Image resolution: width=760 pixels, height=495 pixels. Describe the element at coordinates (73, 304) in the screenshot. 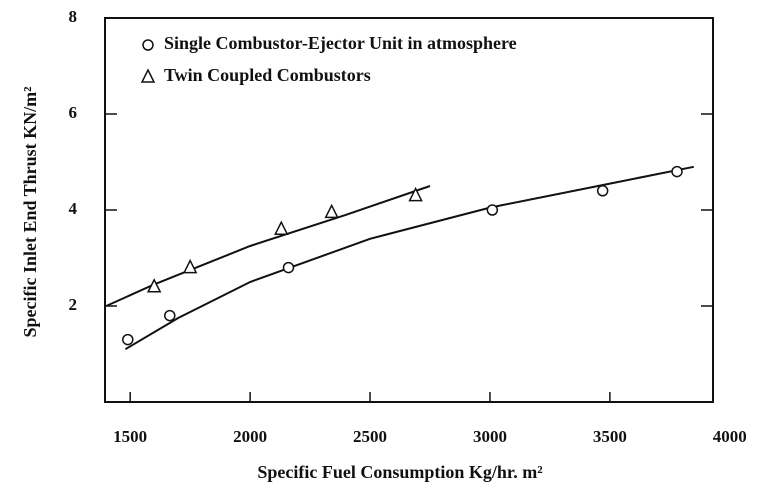

I see `y-tick-label: 2` at that location.